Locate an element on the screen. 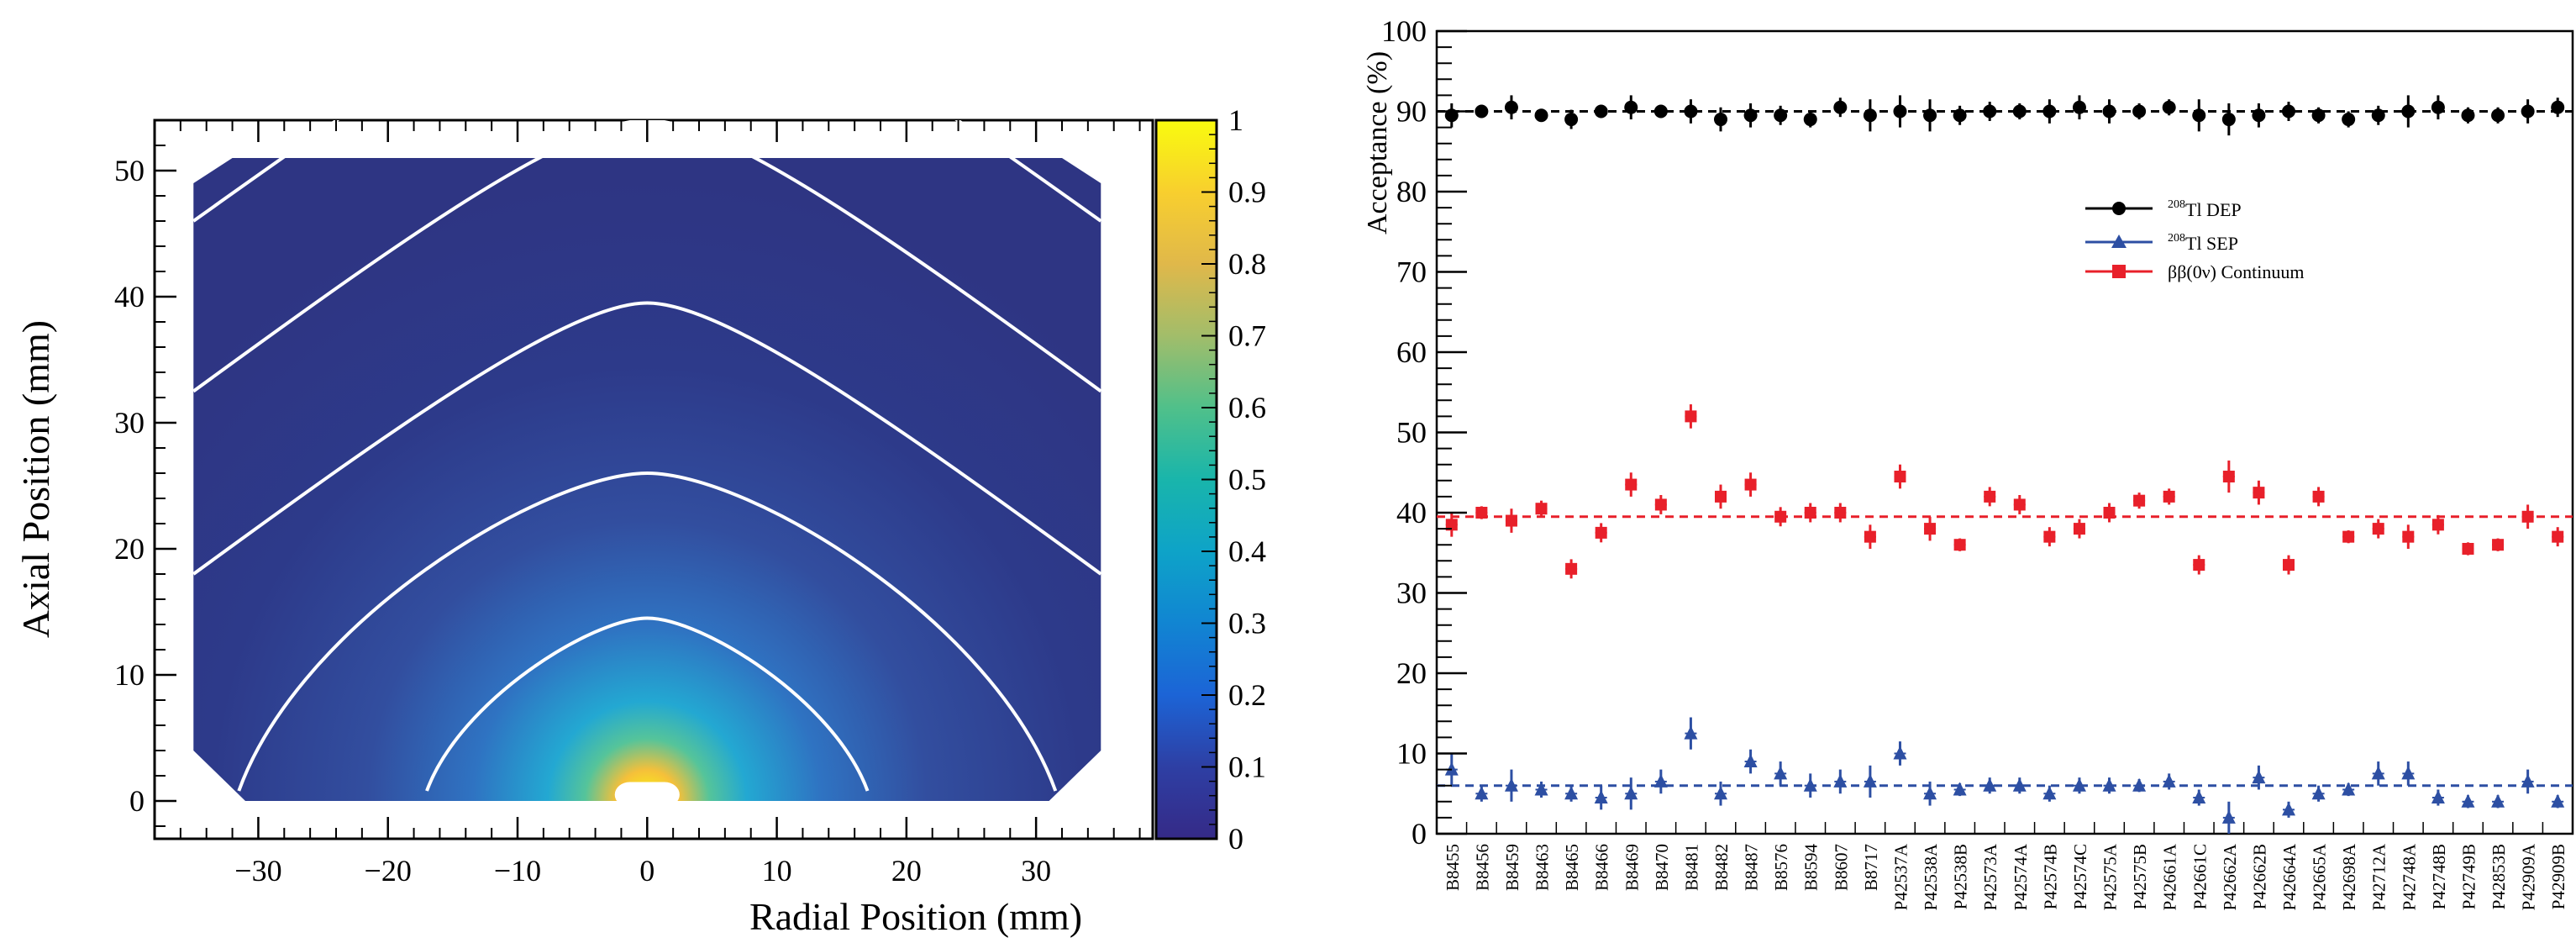 The image size is (2576, 943). x-category-label: P42853B is located at coordinates (2499, 876).